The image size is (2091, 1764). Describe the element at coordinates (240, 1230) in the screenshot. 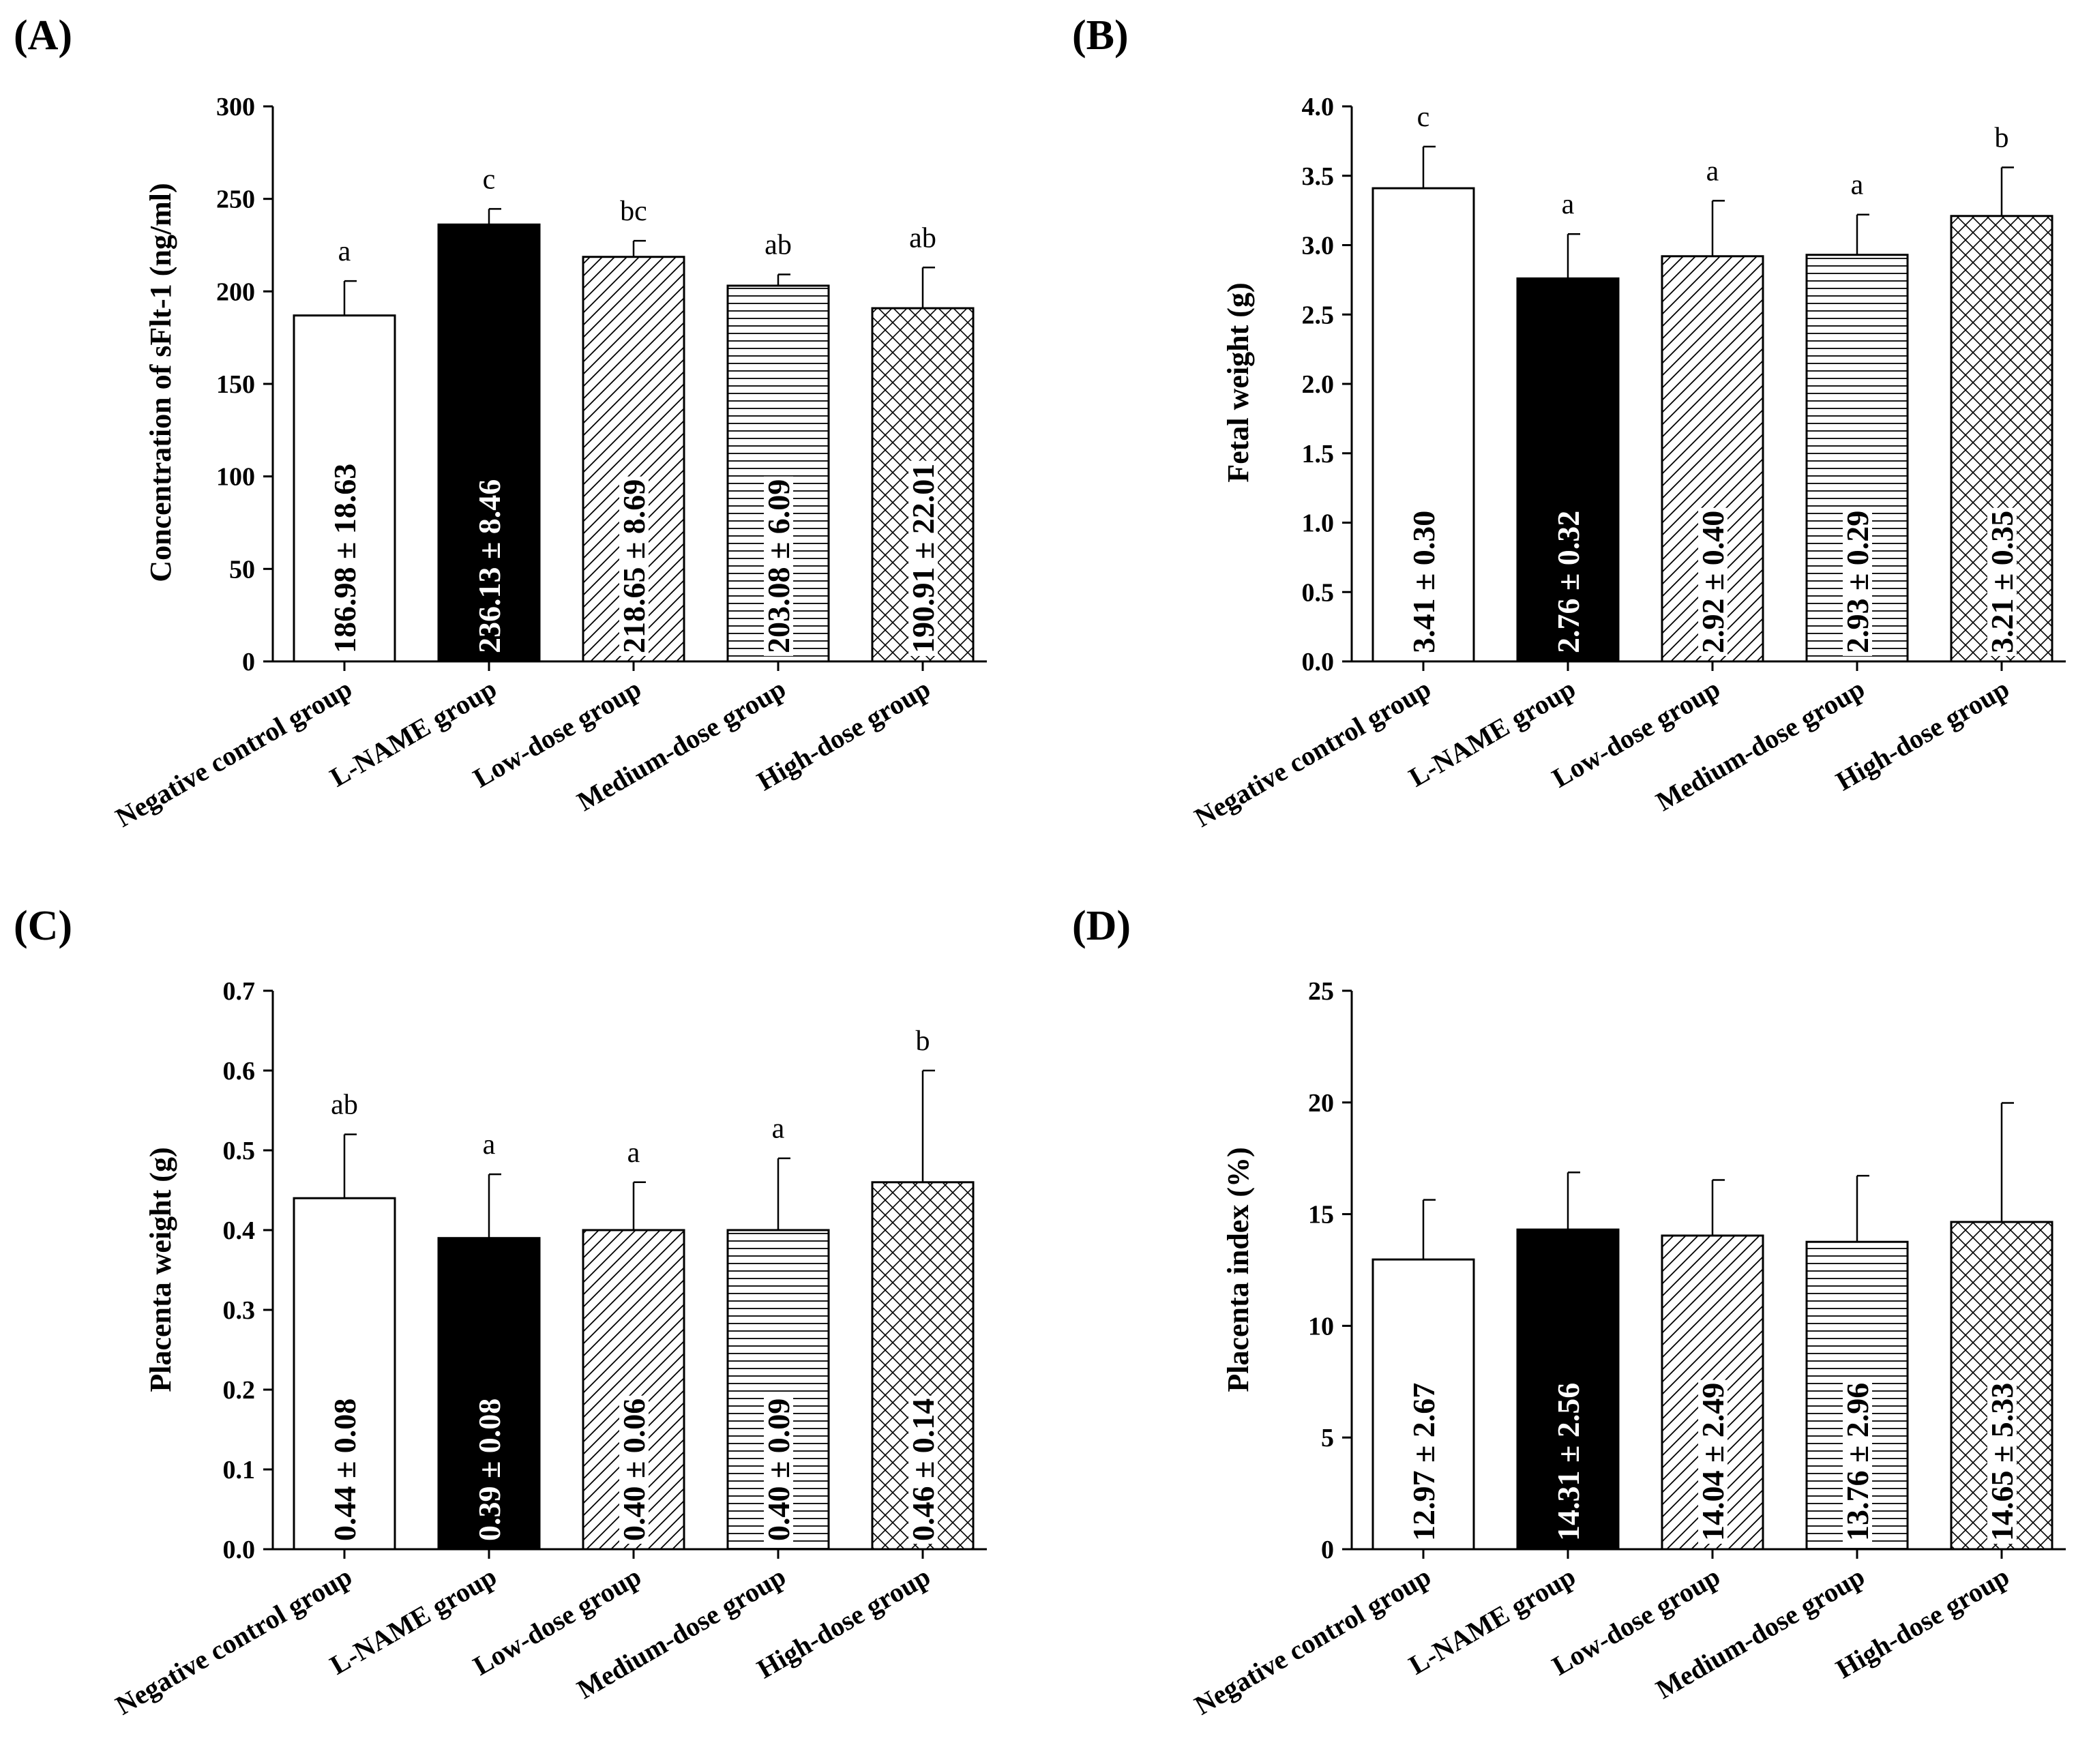

I see `y-tick-label: 0.4` at that location.